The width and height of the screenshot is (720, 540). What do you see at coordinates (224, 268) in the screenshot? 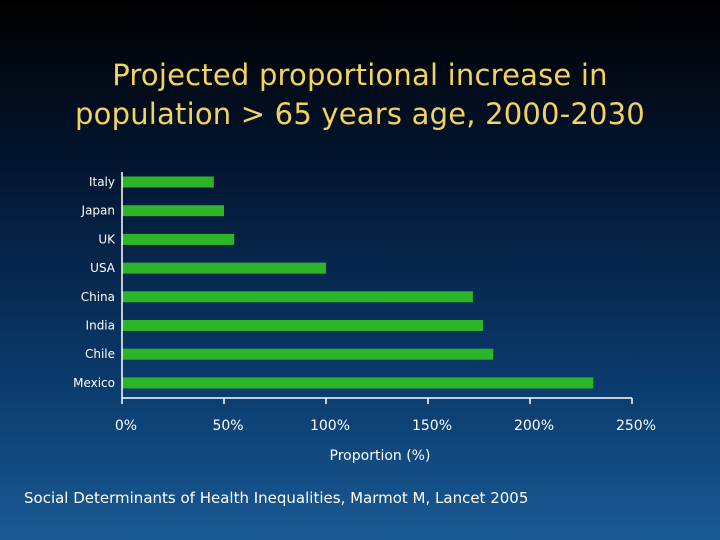
I see `bar-usa` at bounding box center [224, 268].